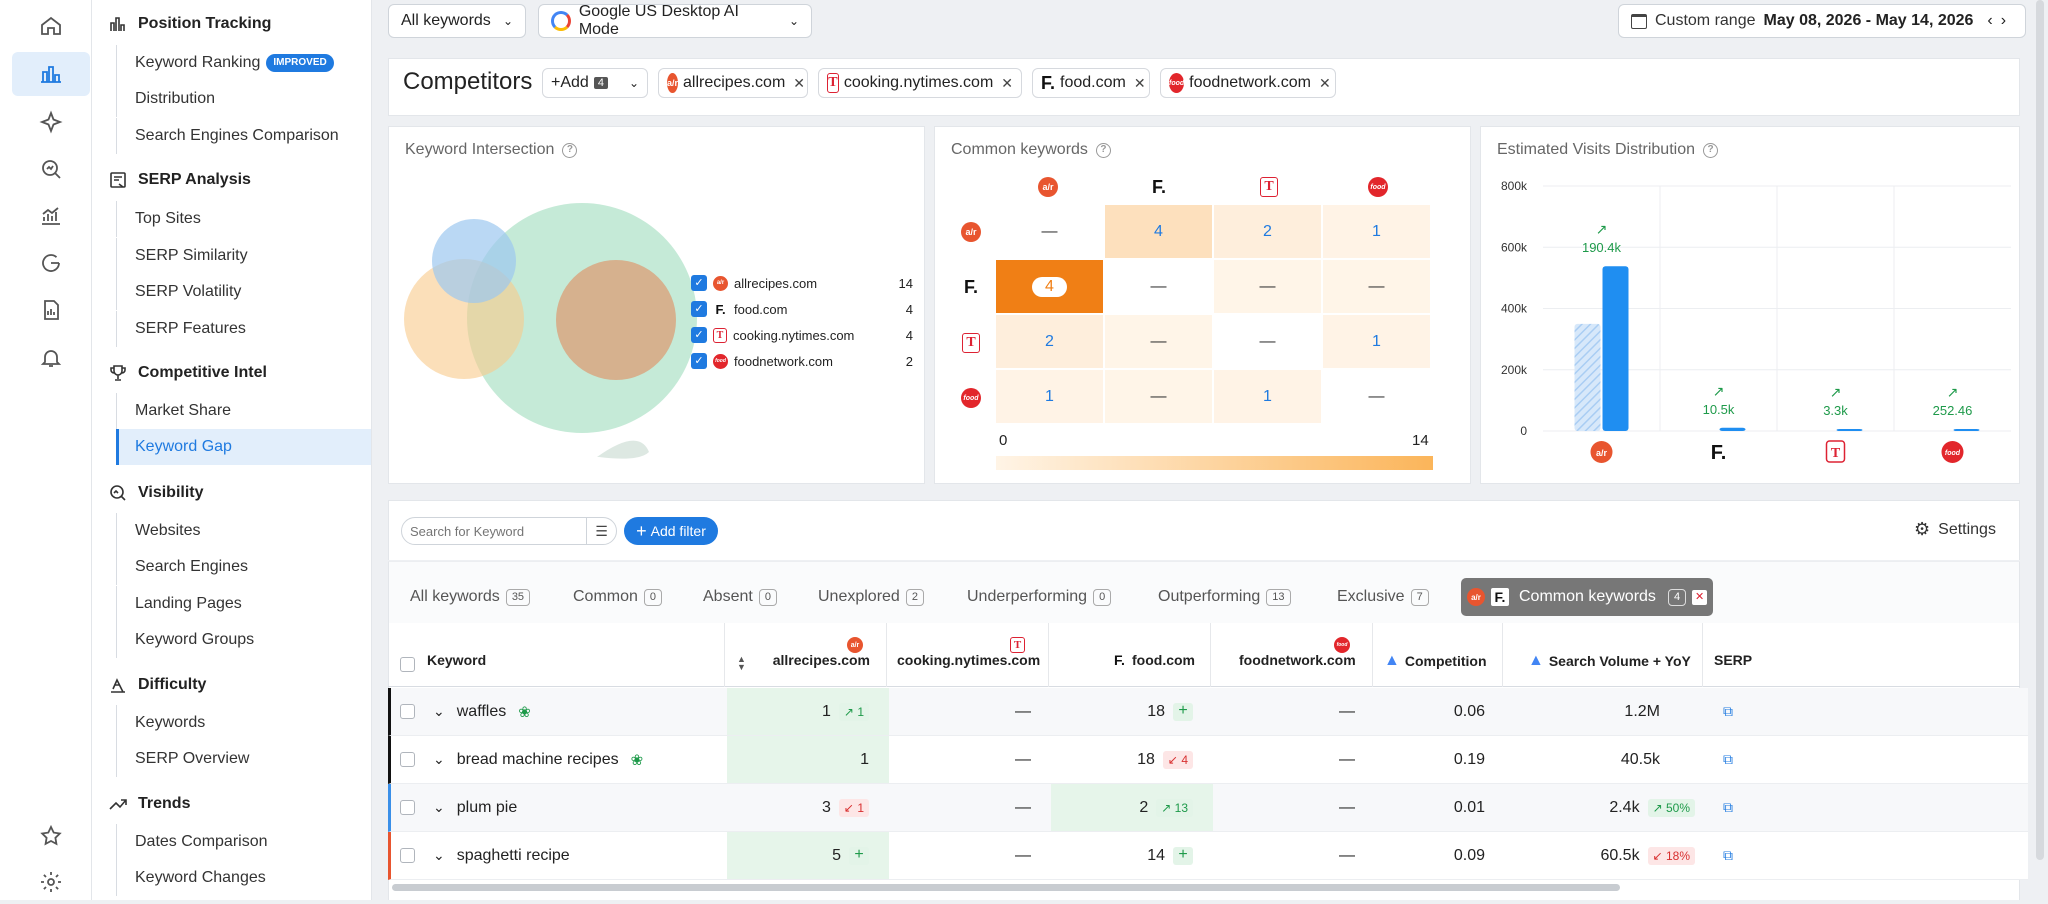  What do you see at coordinates (1955, 529) in the screenshot?
I see `settings-button: ⚙ Settings` at bounding box center [1955, 529].